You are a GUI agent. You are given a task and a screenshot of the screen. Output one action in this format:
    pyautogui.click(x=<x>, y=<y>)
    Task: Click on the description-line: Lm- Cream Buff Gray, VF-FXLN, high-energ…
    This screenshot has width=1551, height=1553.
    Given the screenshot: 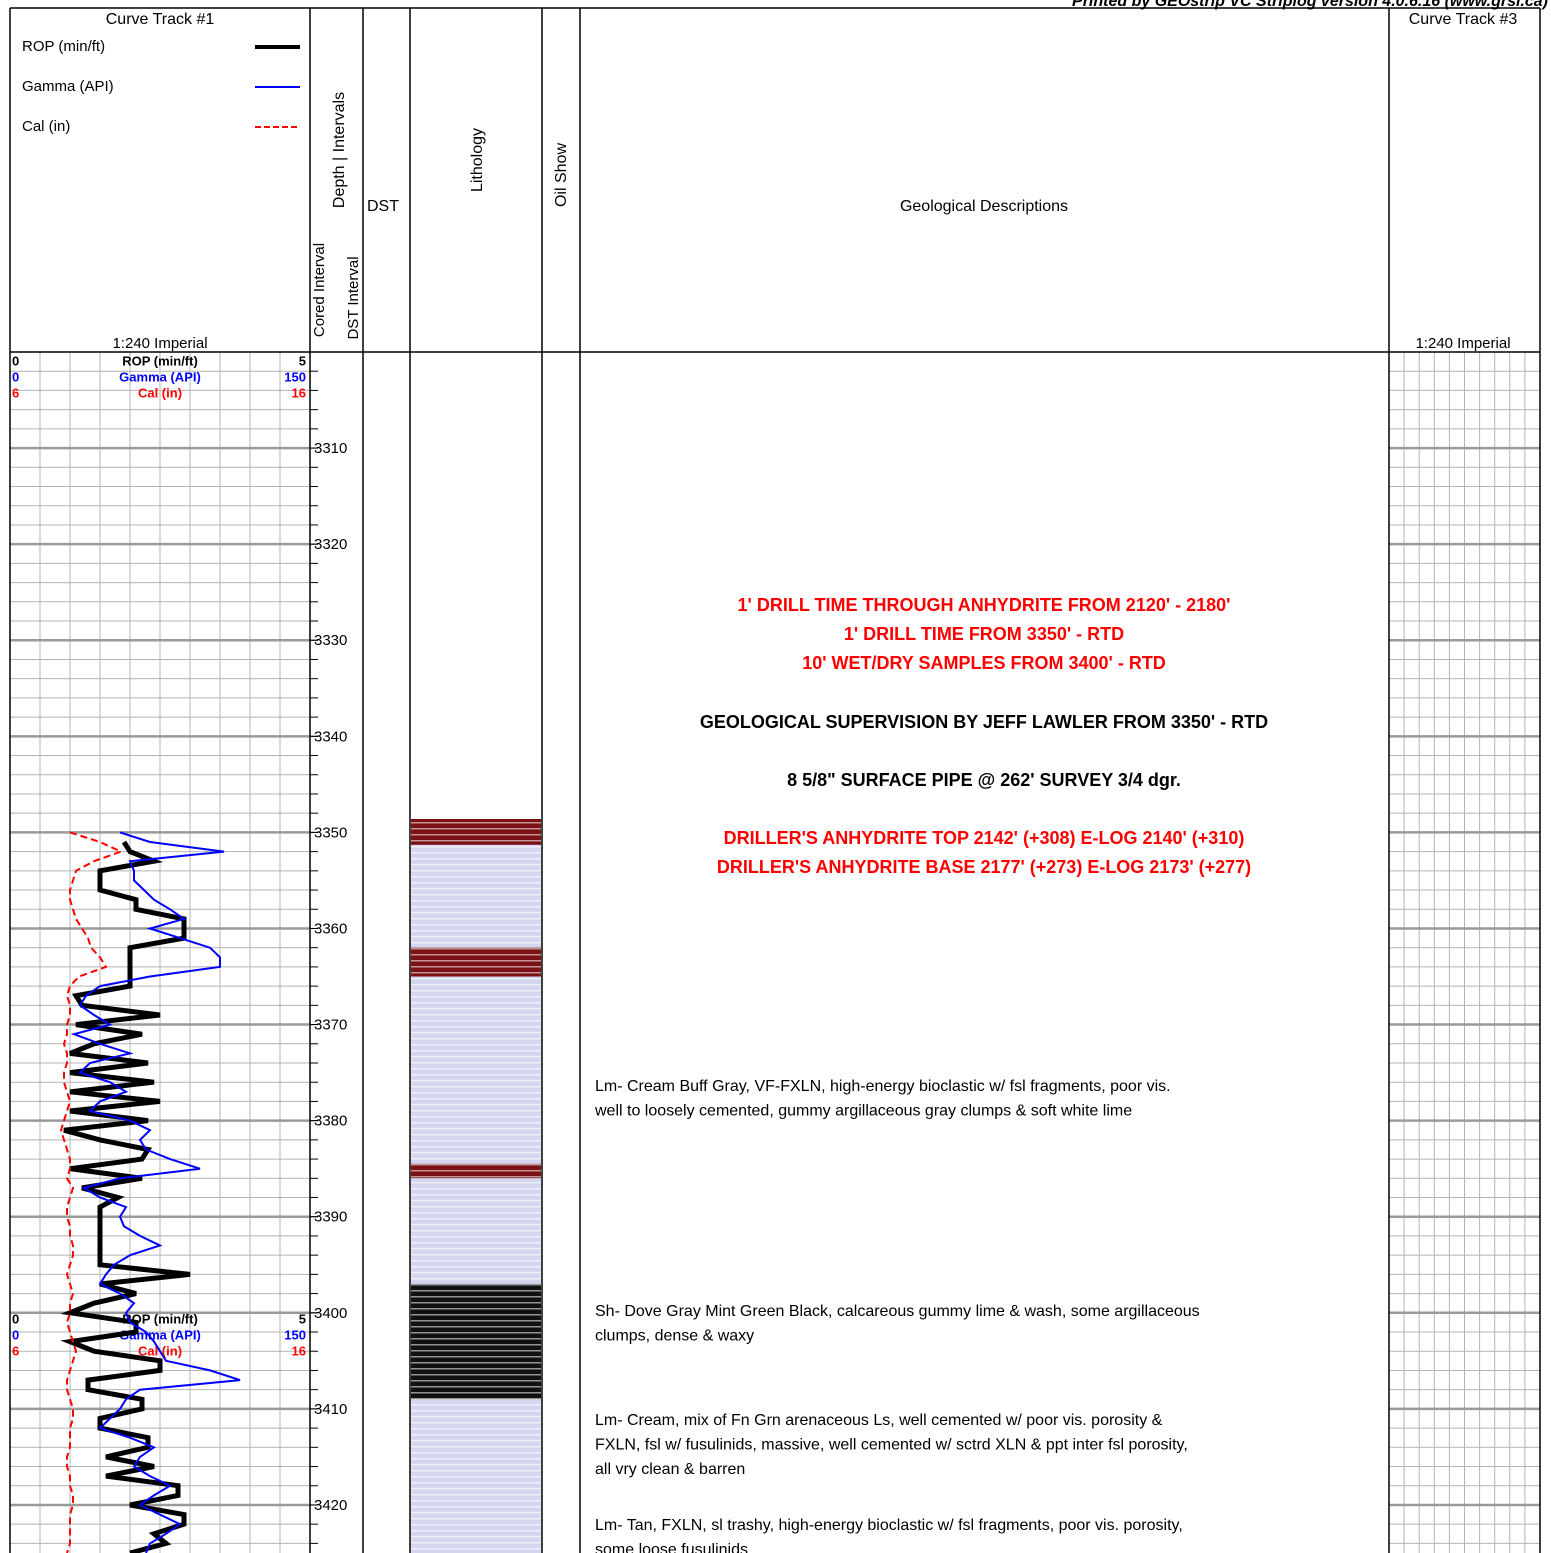 What is the action you would take?
    pyautogui.click(x=883, y=1086)
    